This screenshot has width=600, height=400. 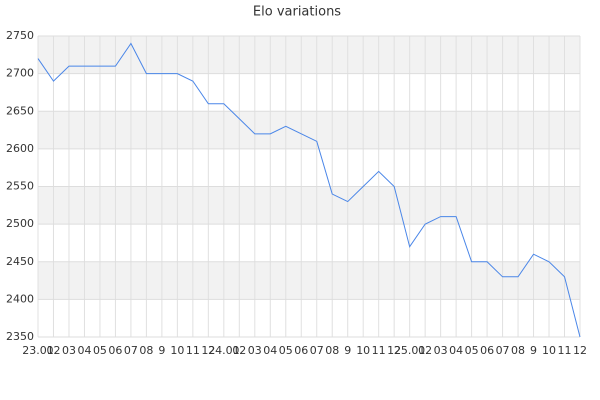 What do you see at coordinates (224, 350) in the screenshot?
I see `x-tick-label: 24.01` at bounding box center [224, 350].